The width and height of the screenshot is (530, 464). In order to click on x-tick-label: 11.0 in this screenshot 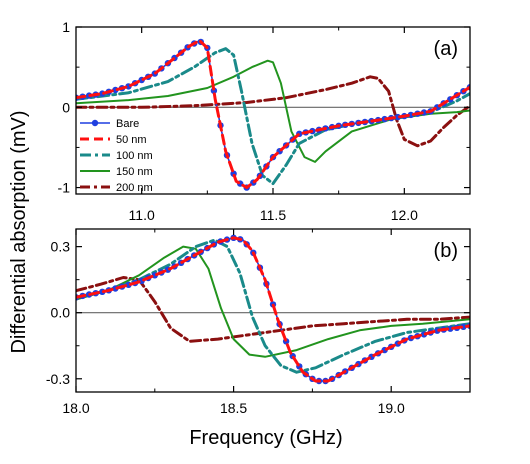, I will do `click(142, 215)`.